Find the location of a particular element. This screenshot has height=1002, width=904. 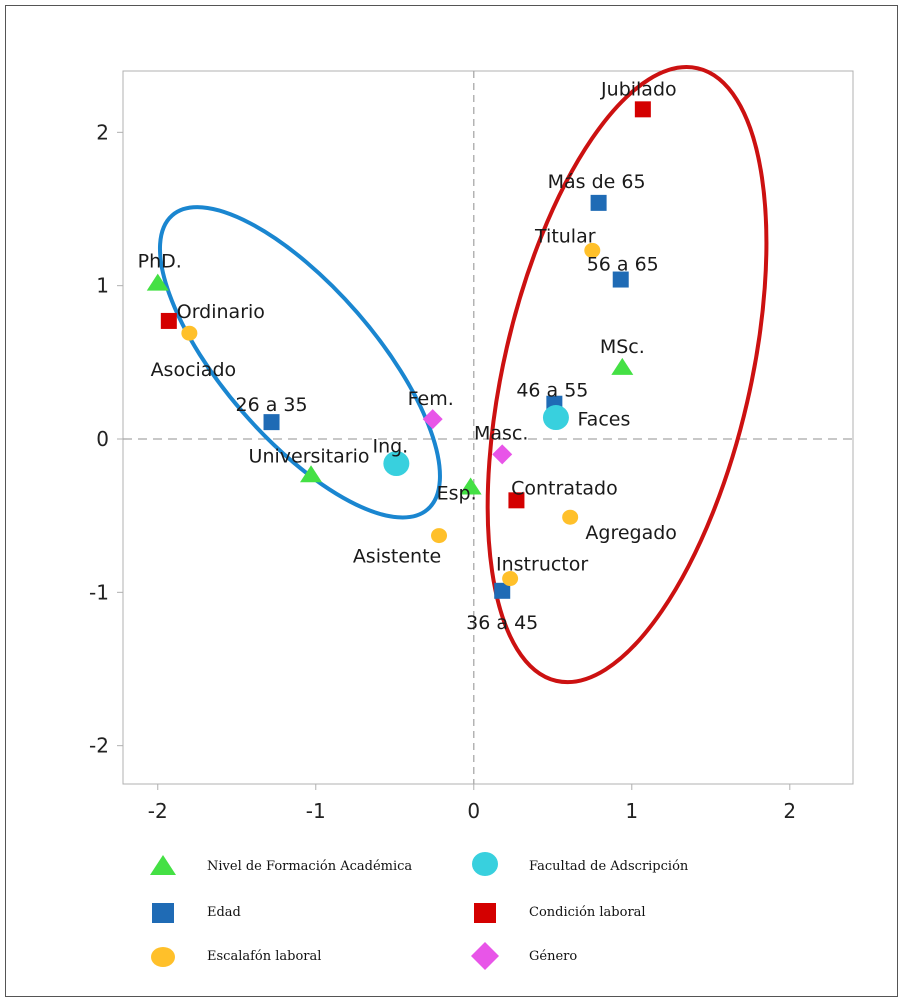

label-ing: Ing. is located at coordinates (390, 447).